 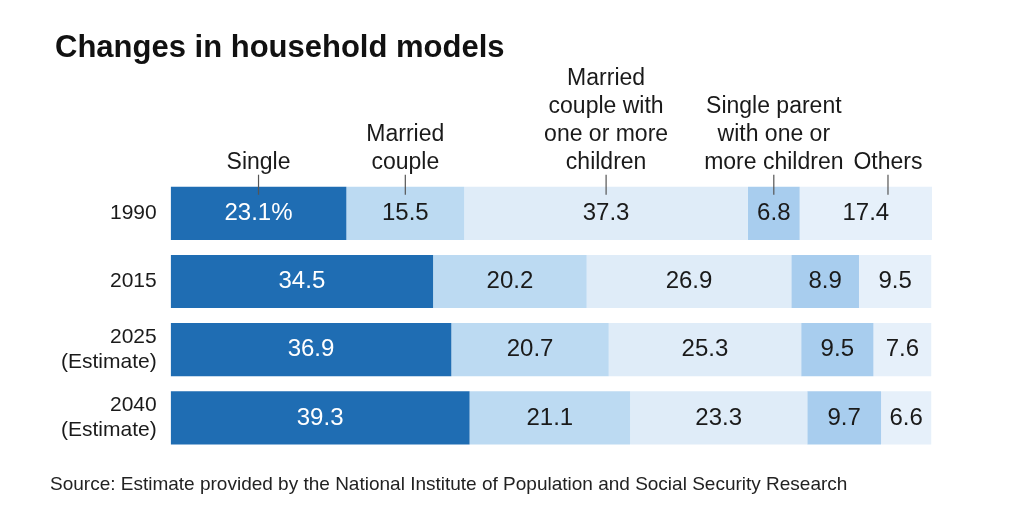 What do you see at coordinates (888, 160) in the screenshot?
I see `series-label: Others` at bounding box center [888, 160].